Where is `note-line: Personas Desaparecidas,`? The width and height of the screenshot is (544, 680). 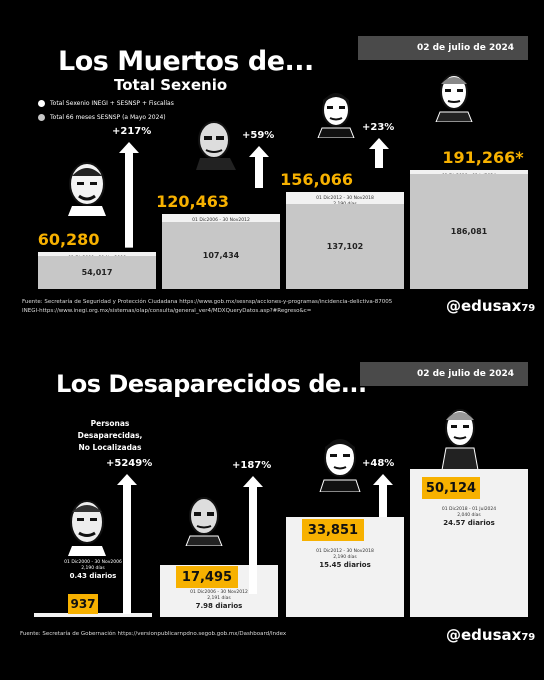 note-line: Personas Desaparecidas, is located at coordinates (110, 429).